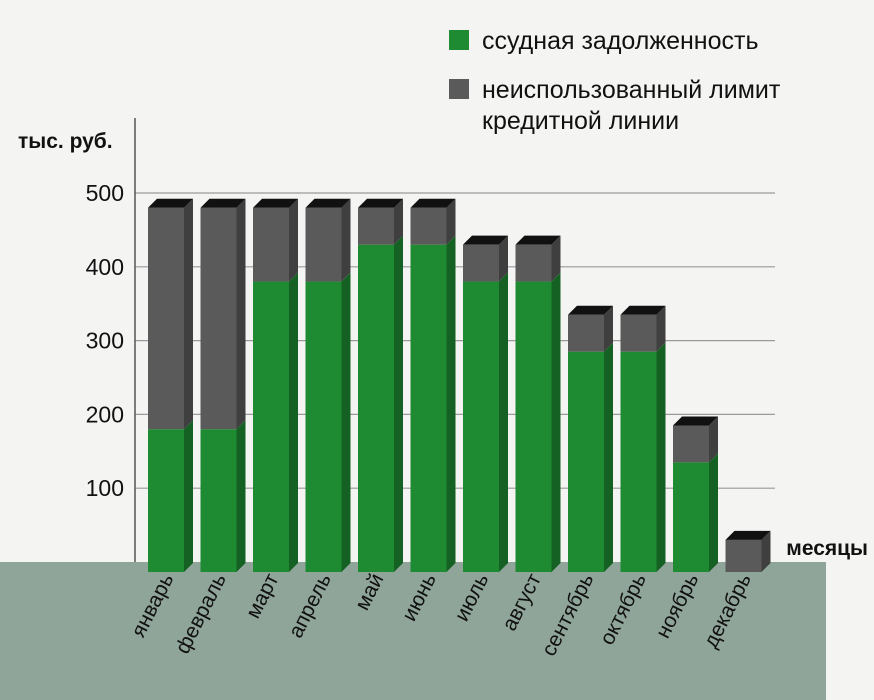 The width and height of the screenshot is (874, 700). I want to click on legend-label: кредитной линии, so click(580, 121).